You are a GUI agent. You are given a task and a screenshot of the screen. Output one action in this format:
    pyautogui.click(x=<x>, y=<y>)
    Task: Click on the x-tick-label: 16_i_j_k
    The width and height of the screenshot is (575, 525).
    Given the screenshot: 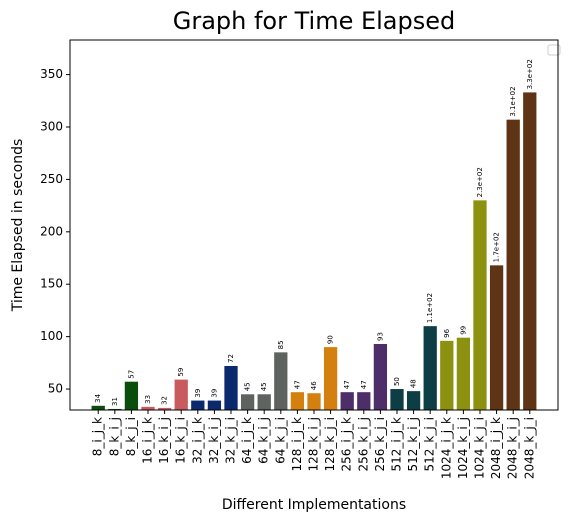 What is the action you would take?
    pyautogui.click(x=148, y=440)
    